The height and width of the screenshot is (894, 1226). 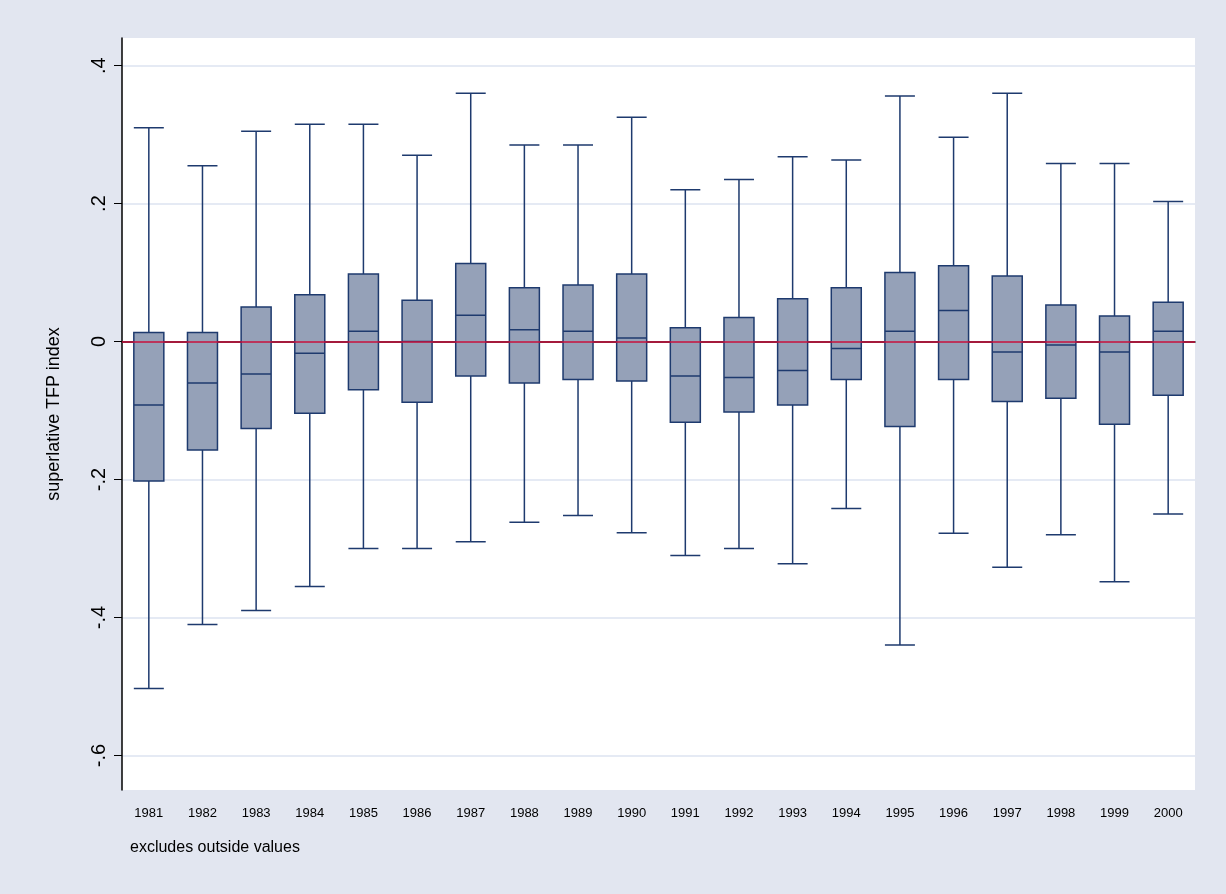 What do you see at coordinates (363, 812) in the screenshot?
I see `x-tick-label: 1985` at bounding box center [363, 812].